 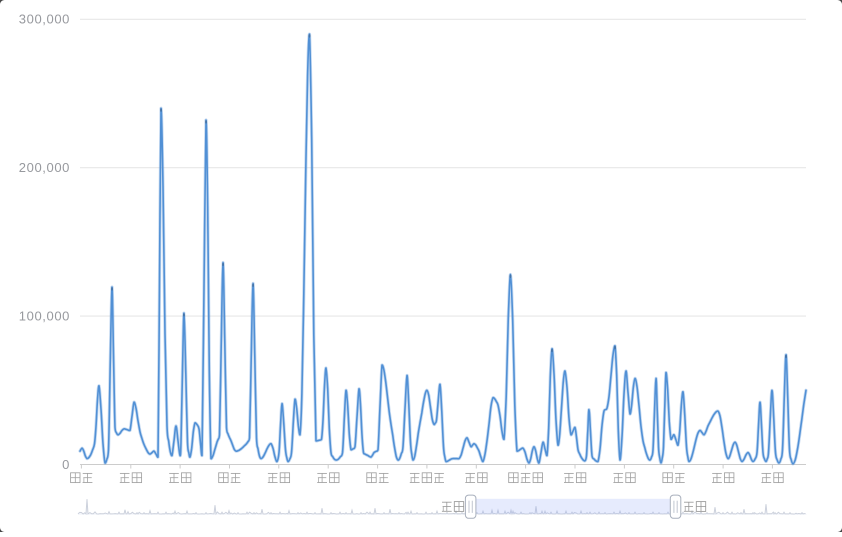 What do you see at coordinates (44, 315) in the screenshot?
I see `svg-text: 100,000` at bounding box center [44, 315].